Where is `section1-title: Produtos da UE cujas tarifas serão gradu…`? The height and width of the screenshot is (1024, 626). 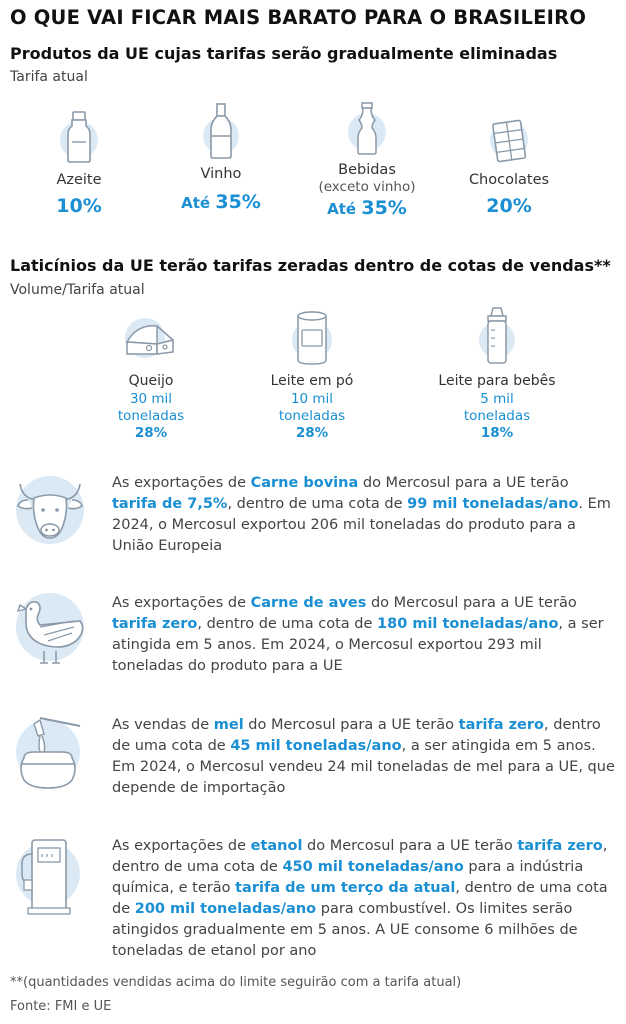
section1-title: Produtos da UE cujas tarifas serão gradu… is located at coordinates (284, 53).